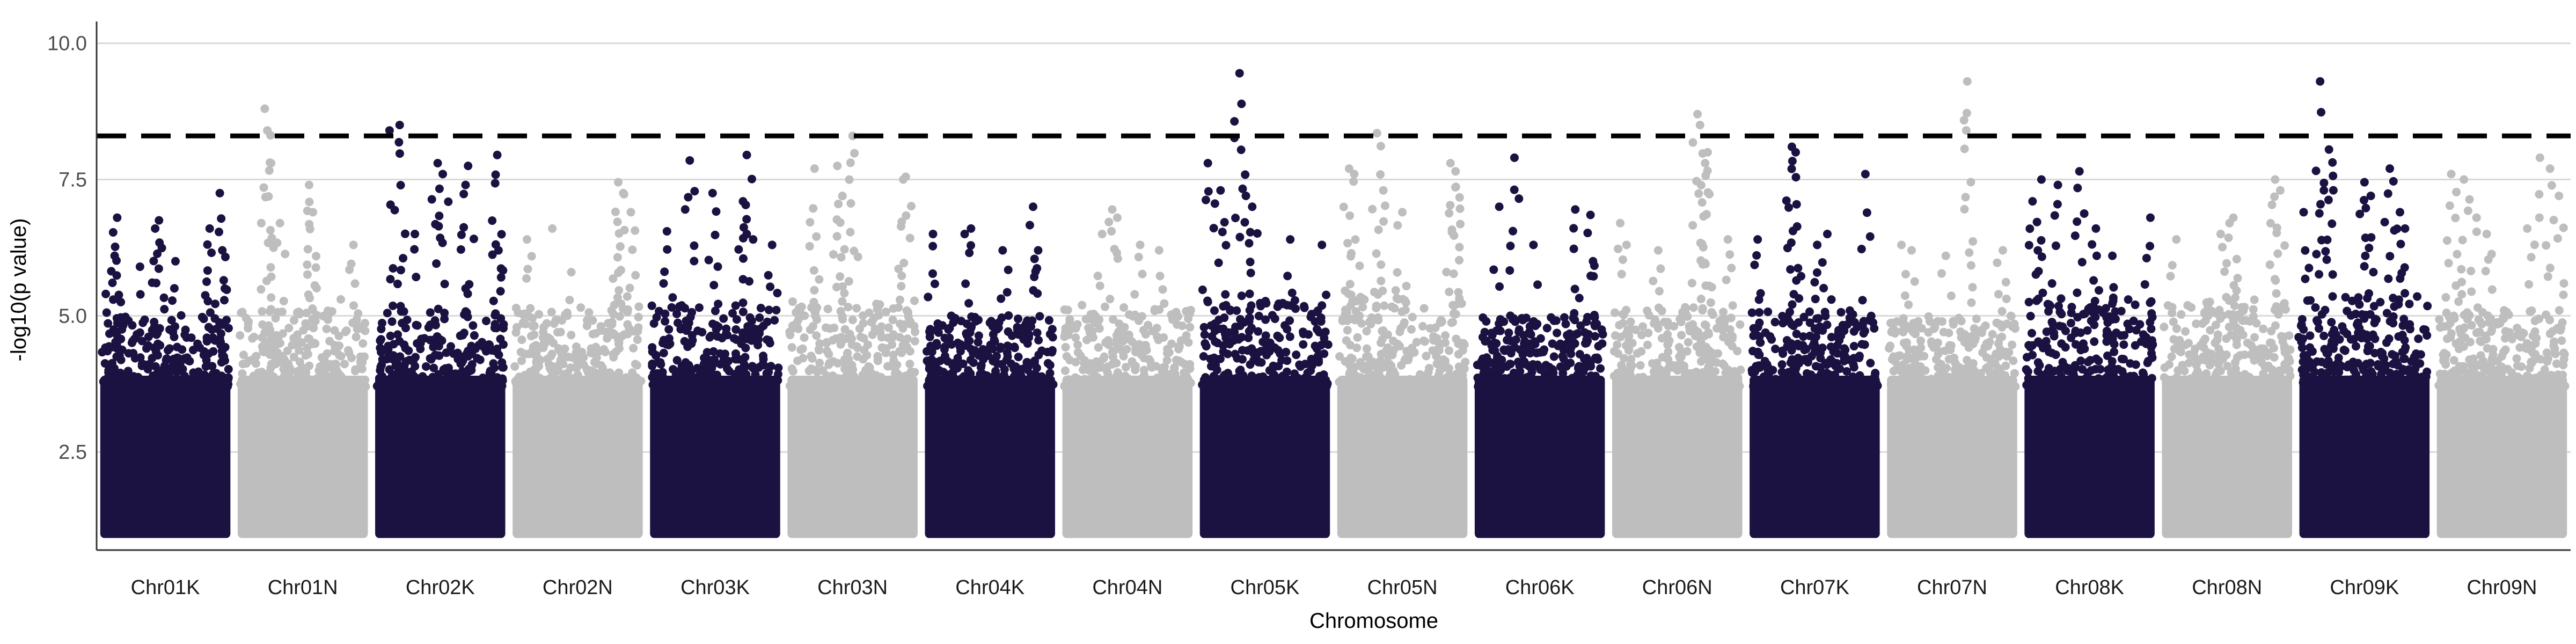 The image size is (2576, 644). What do you see at coordinates (165, 363) in the screenshot?
I see `series-Chr01K` at bounding box center [165, 363].